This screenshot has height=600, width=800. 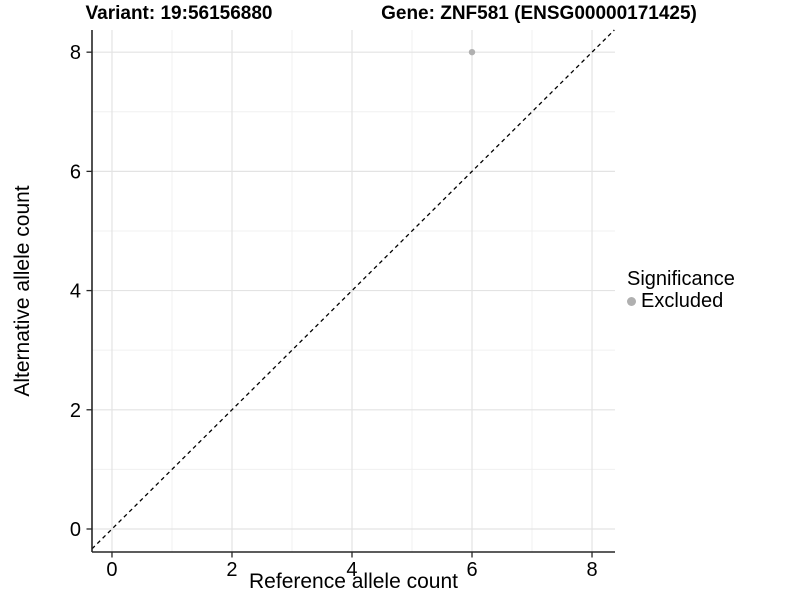 What do you see at coordinates (681, 279) in the screenshot?
I see `legend-title: Significance` at bounding box center [681, 279].